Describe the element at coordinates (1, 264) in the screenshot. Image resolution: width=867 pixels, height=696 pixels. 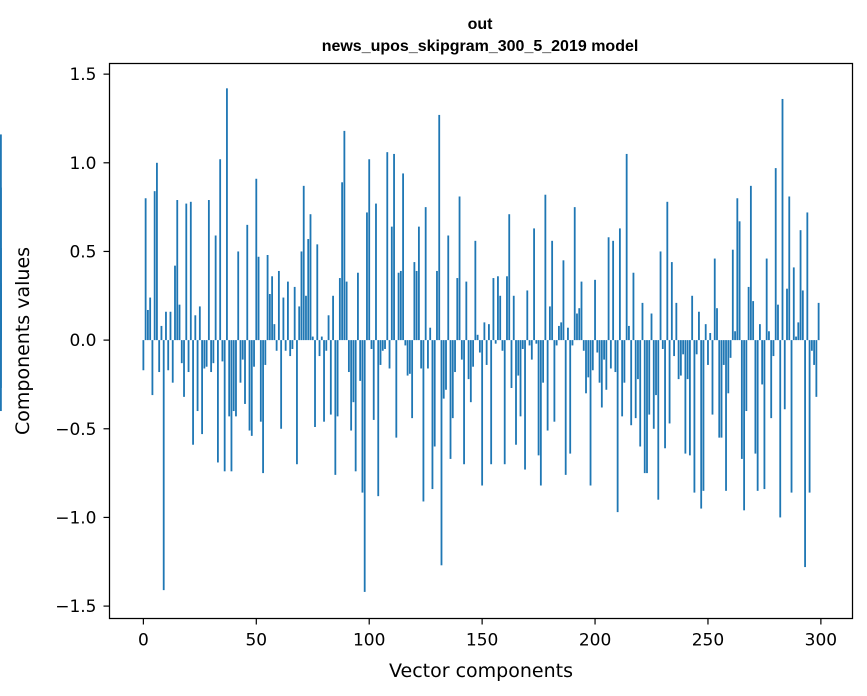
I see `bar-undefined` at that location.